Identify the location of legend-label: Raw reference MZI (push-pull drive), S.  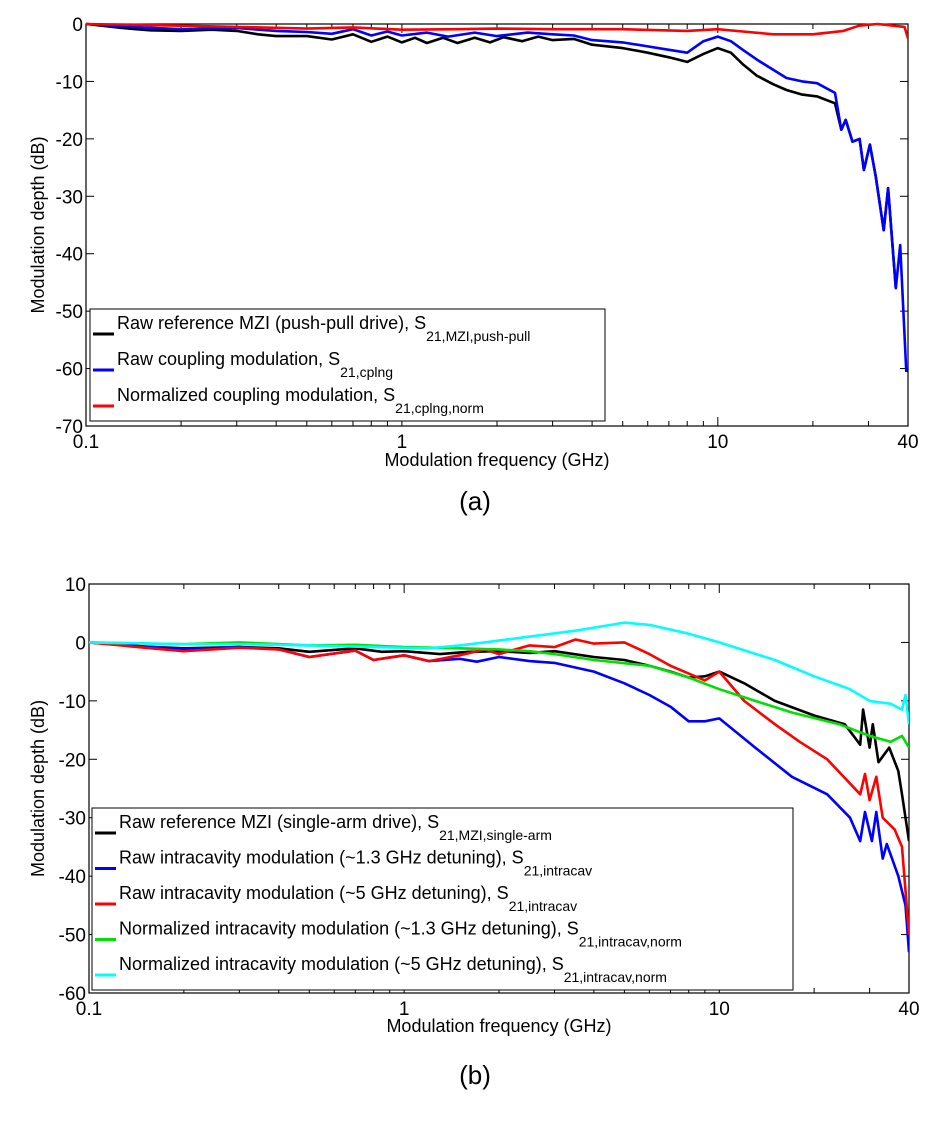
(271, 323).